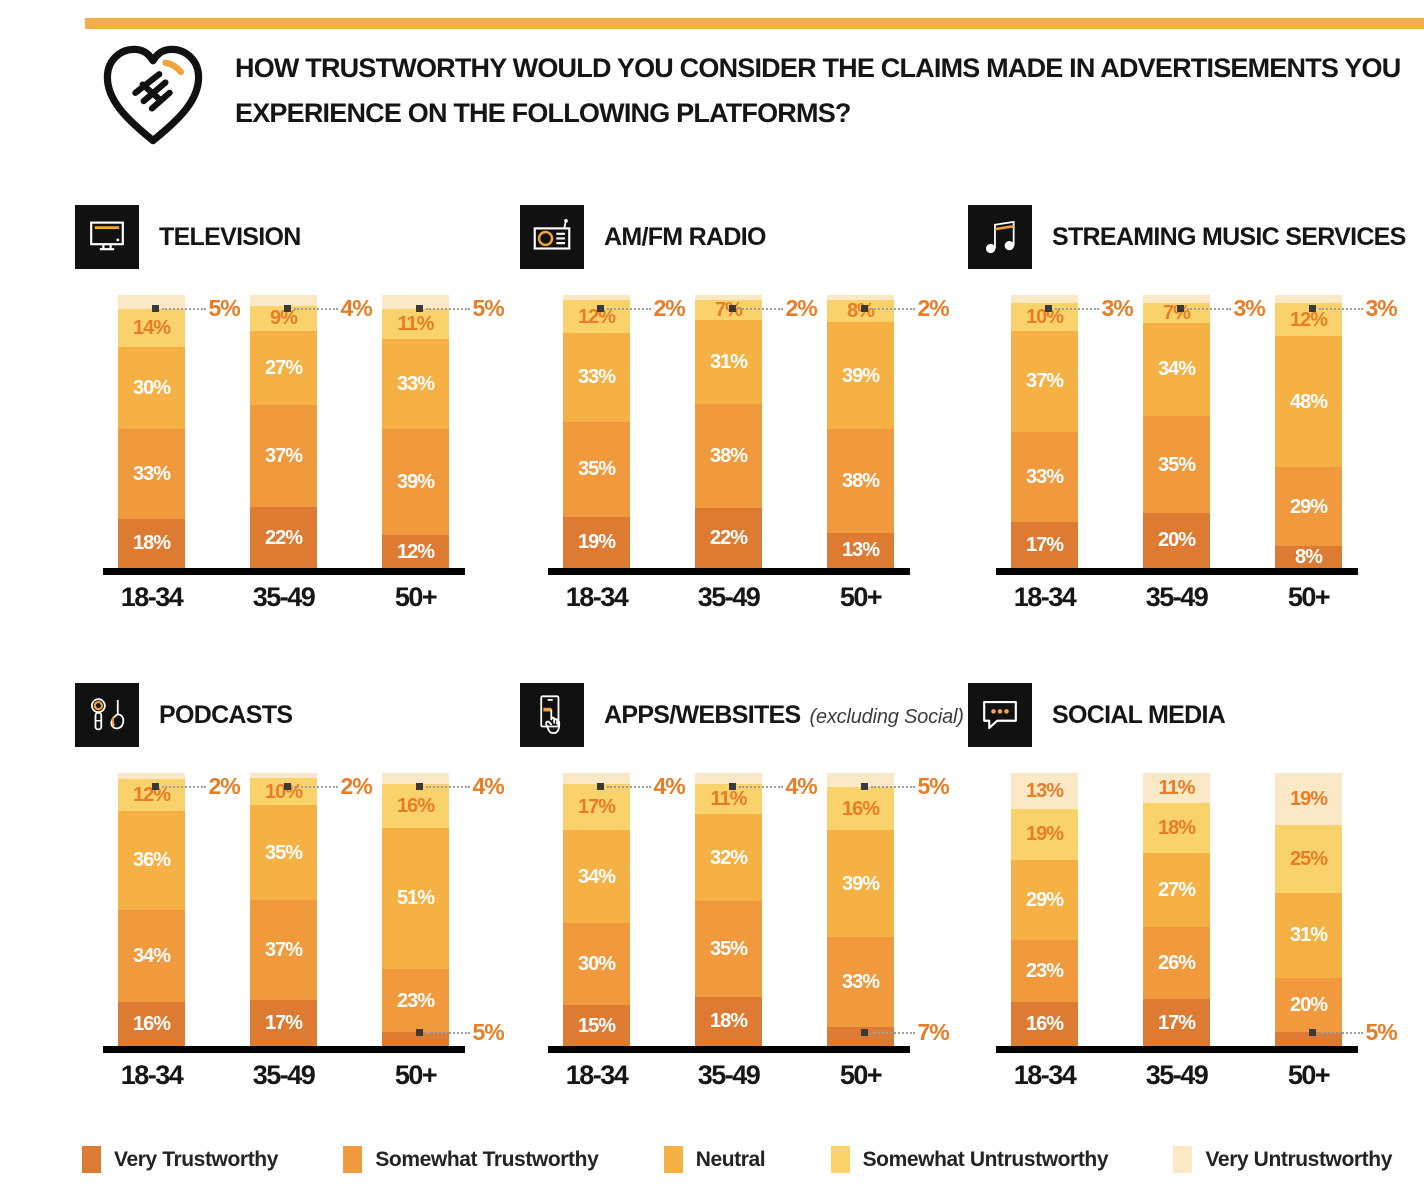 This screenshot has height=1194, width=1424. I want to click on age-group-label: 50+, so click(416, 597).